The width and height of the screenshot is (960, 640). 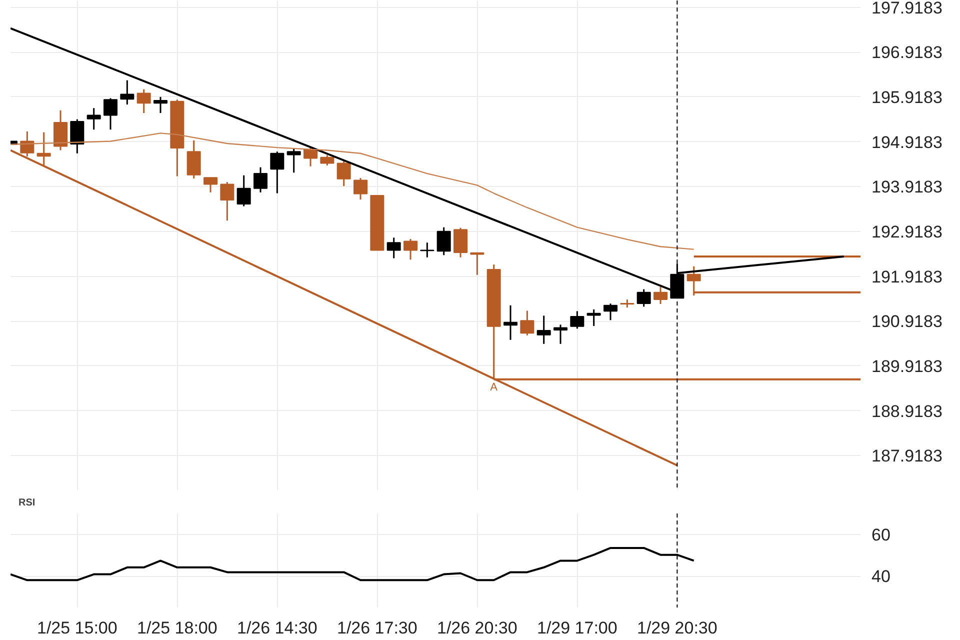 I want to click on y-tick-label: 194.9183, so click(x=907, y=142).